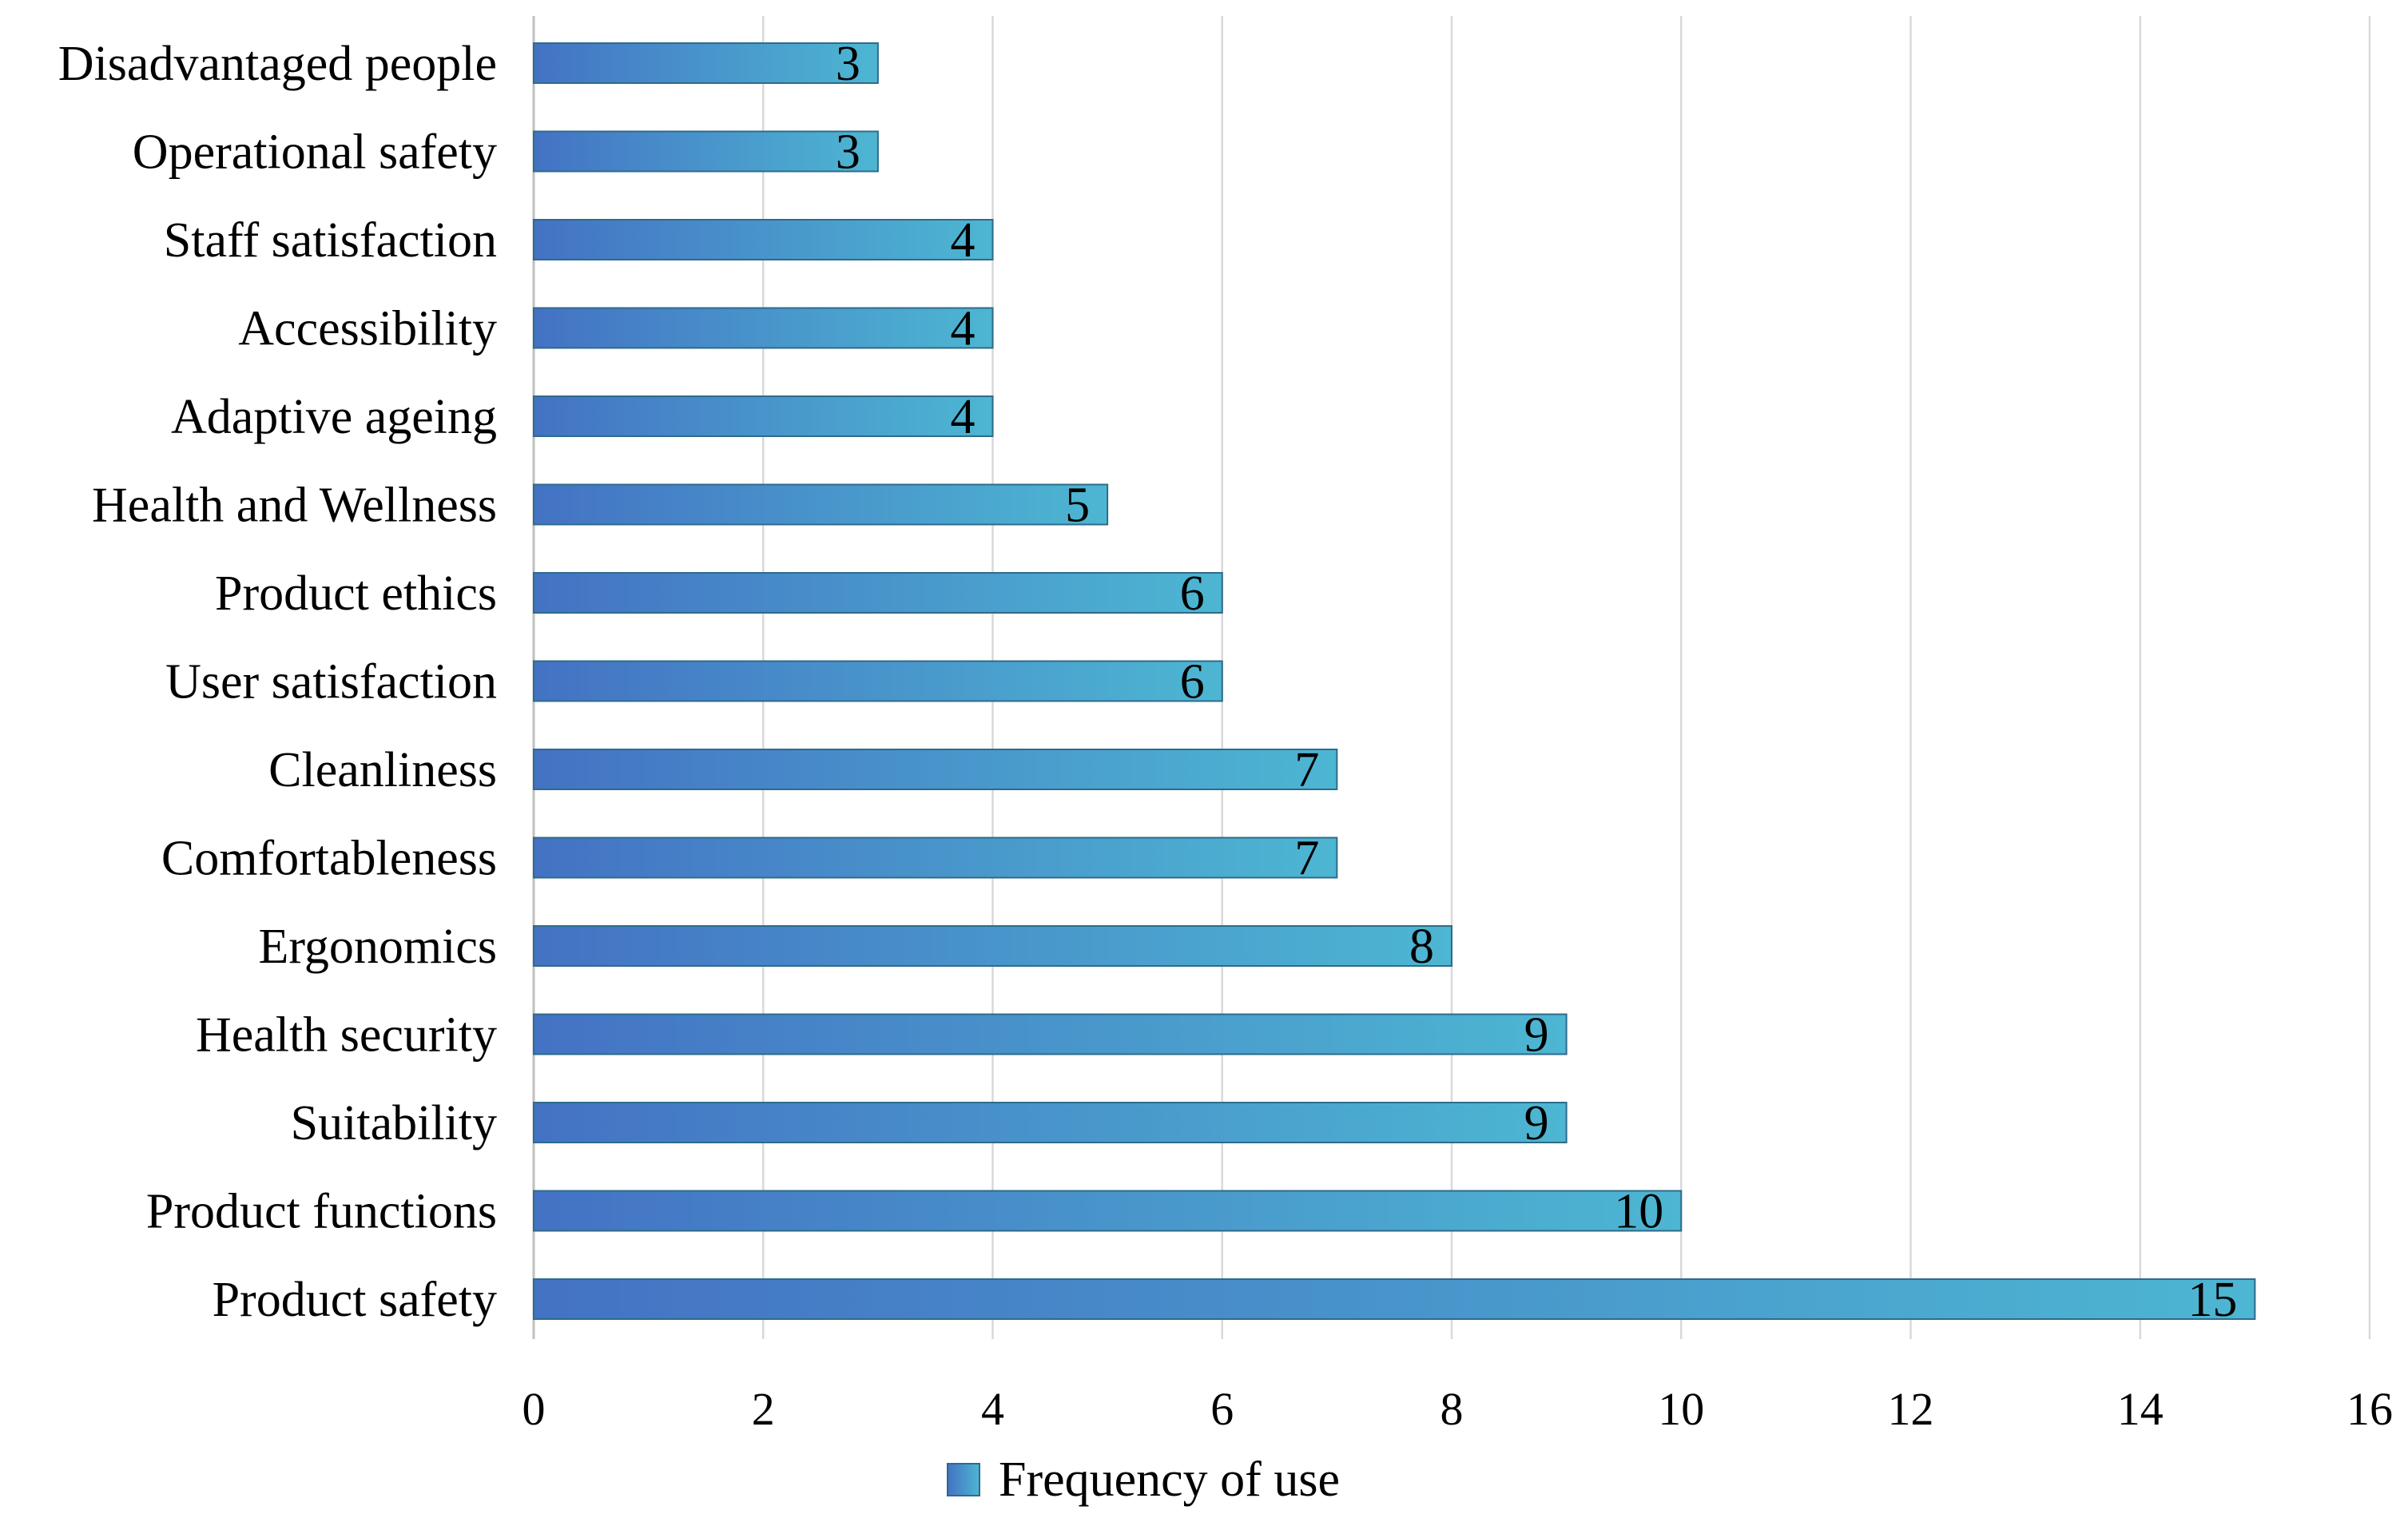 Image resolution: width=2408 pixels, height=1534 pixels. I want to click on x-tick-label: 2, so click(763, 1409).